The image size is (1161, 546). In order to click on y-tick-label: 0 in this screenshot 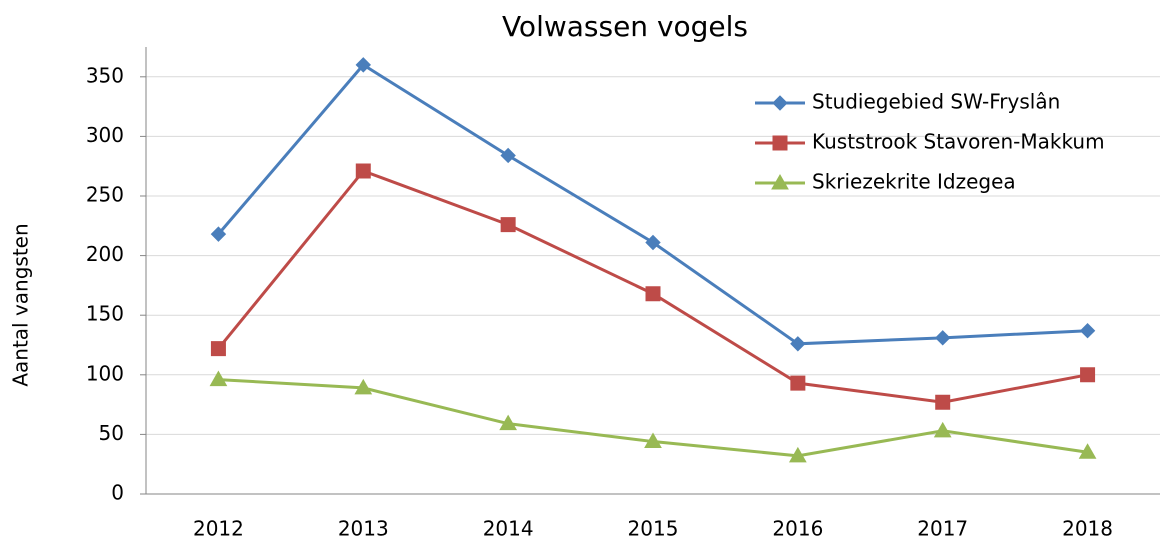, I will do `click(117, 493)`.